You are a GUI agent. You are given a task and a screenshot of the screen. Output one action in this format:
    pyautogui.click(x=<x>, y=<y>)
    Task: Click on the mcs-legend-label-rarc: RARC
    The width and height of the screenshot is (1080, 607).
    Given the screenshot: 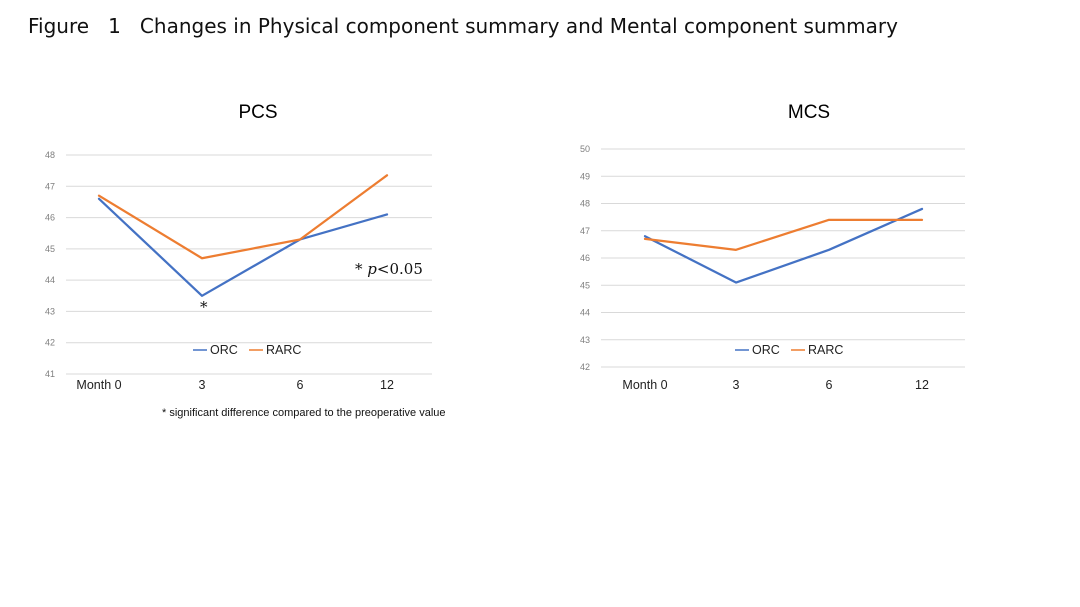 What is the action you would take?
    pyautogui.click(x=825, y=350)
    